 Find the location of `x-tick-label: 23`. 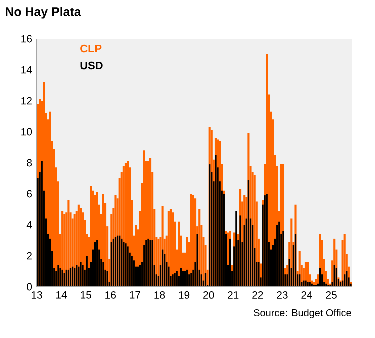

x-tick-label: 23 is located at coordinates (282, 295).